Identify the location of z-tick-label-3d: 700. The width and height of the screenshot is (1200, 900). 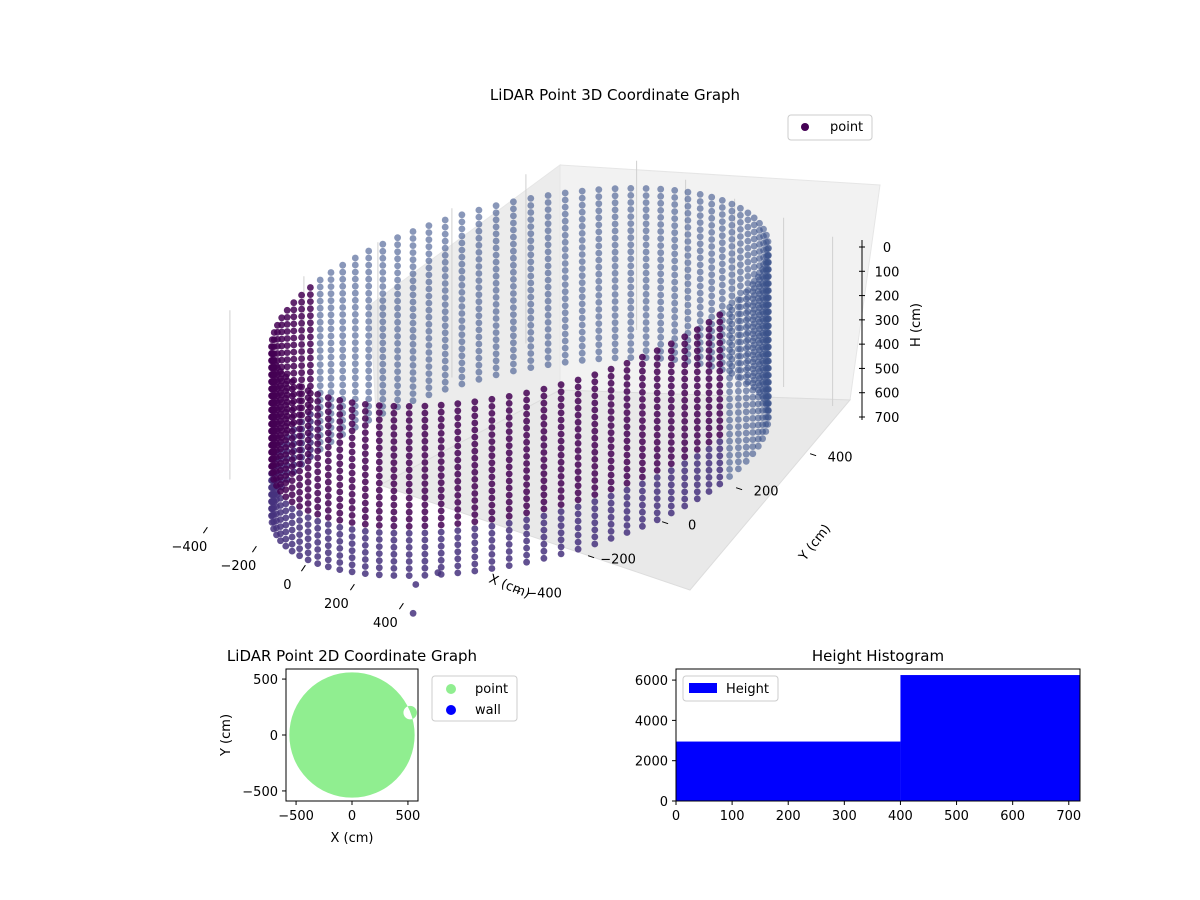
(887, 418).